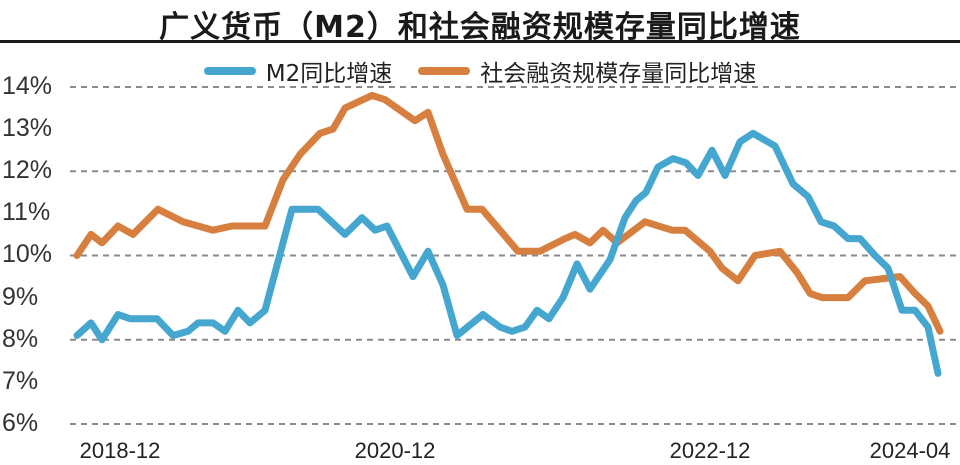  What do you see at coordinates (20, 381) in the screenshot?
I see `y-tick-7: 7%` at bounding box center [20, 381].